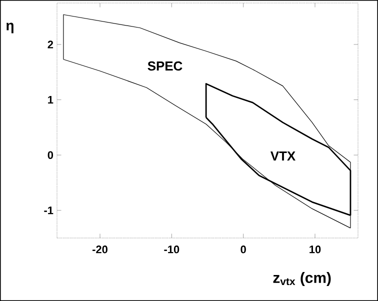  What do you see at coordinates (100, 250) in the screenshot?
I see `x-tick-label: -20` at bounding box center [100, 250].